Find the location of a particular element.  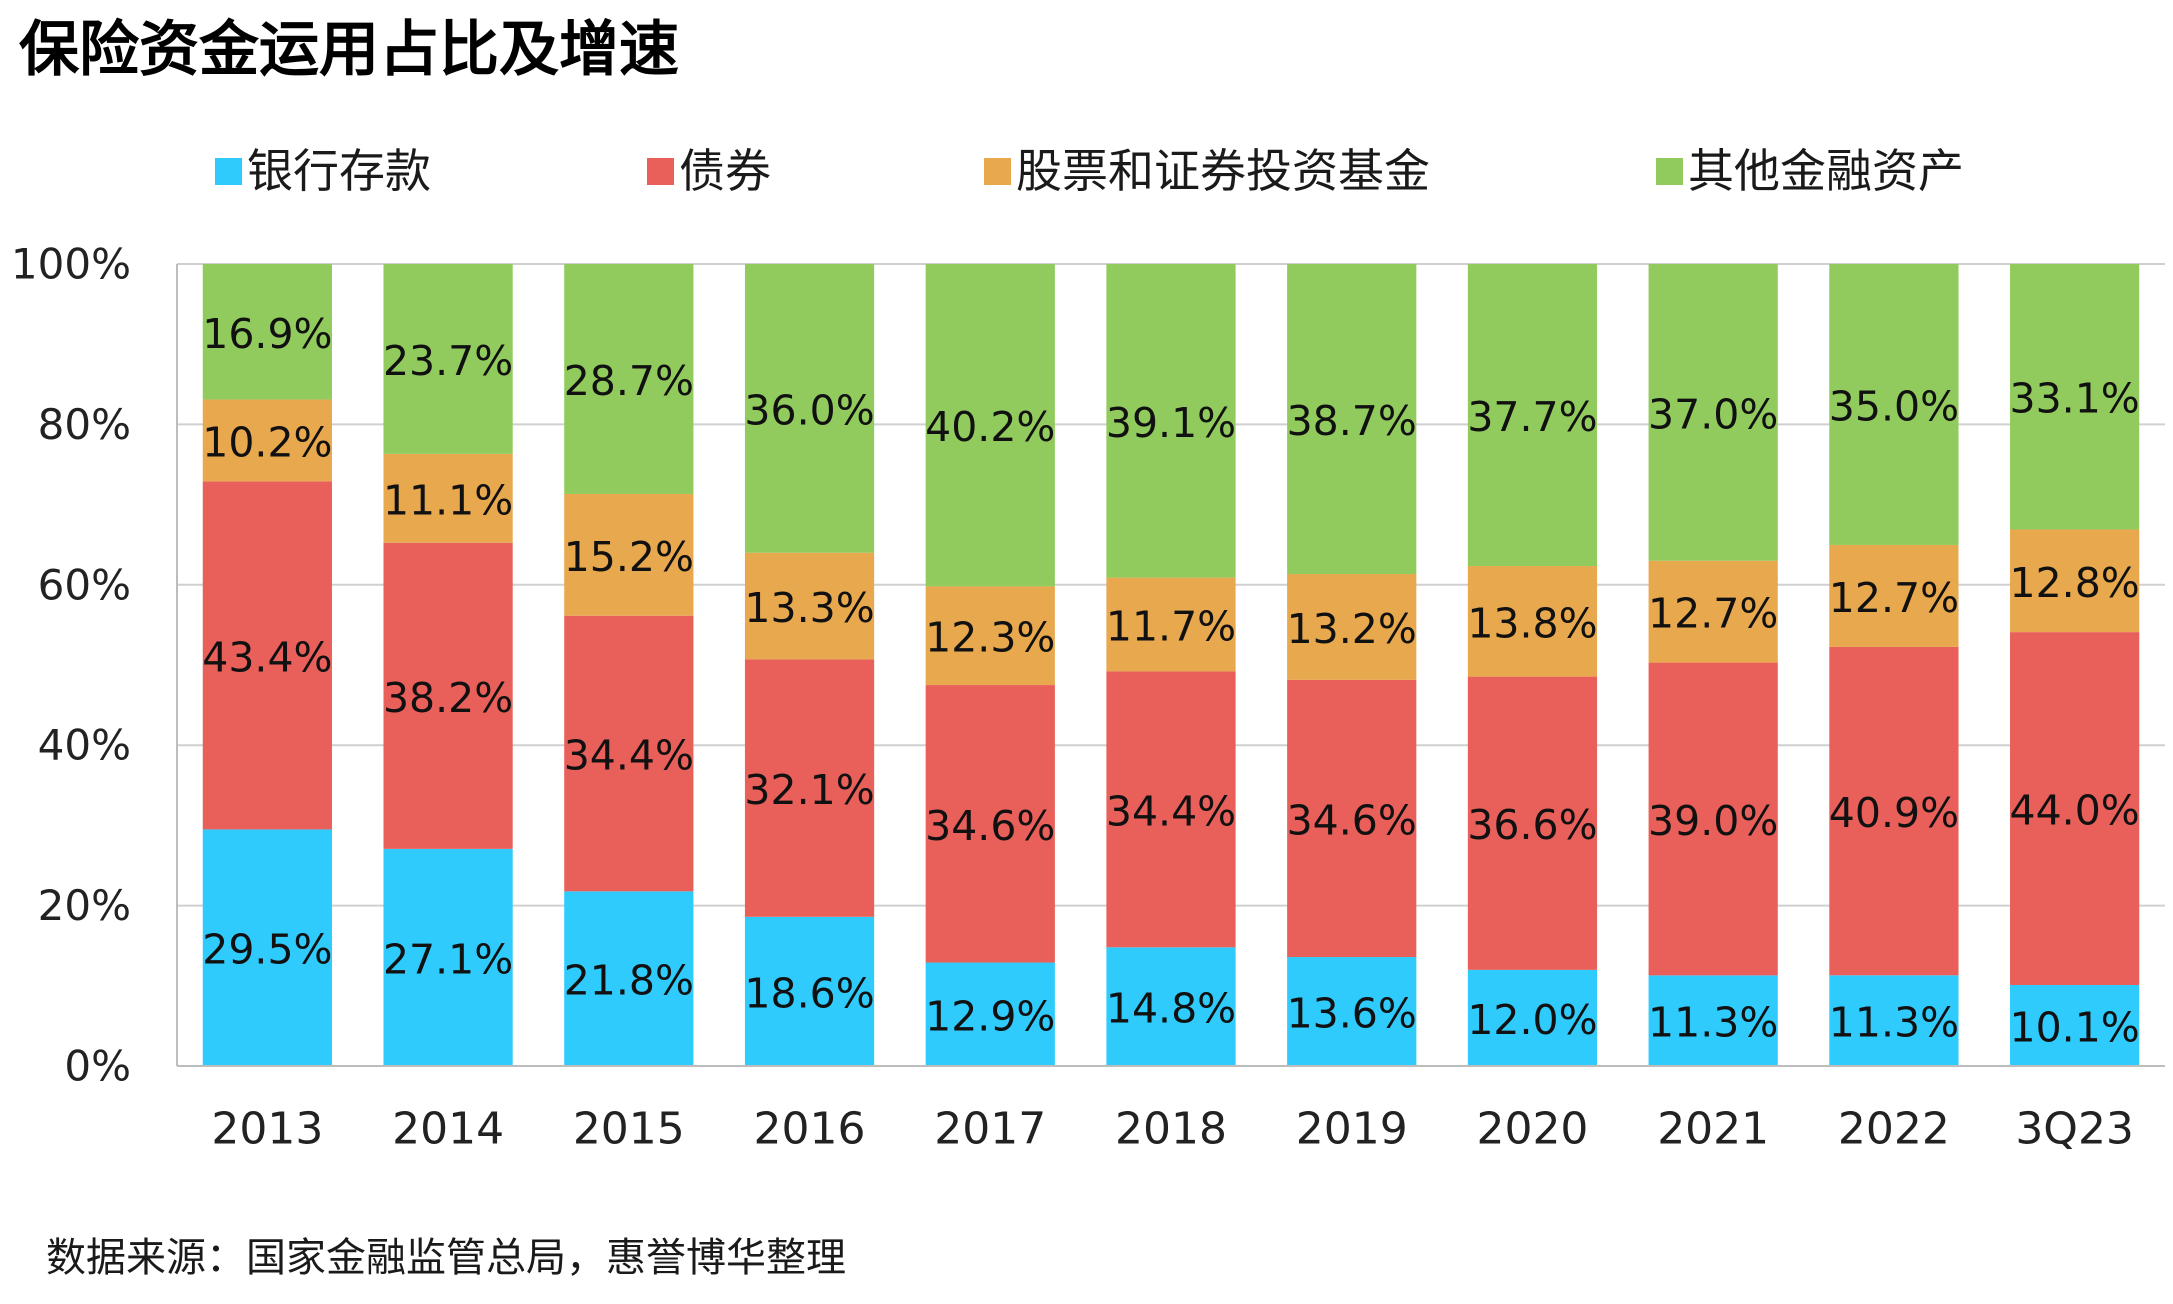

legend-item-other-financial-assets: 其他金融资产 is located at coordinates (1810, 171).